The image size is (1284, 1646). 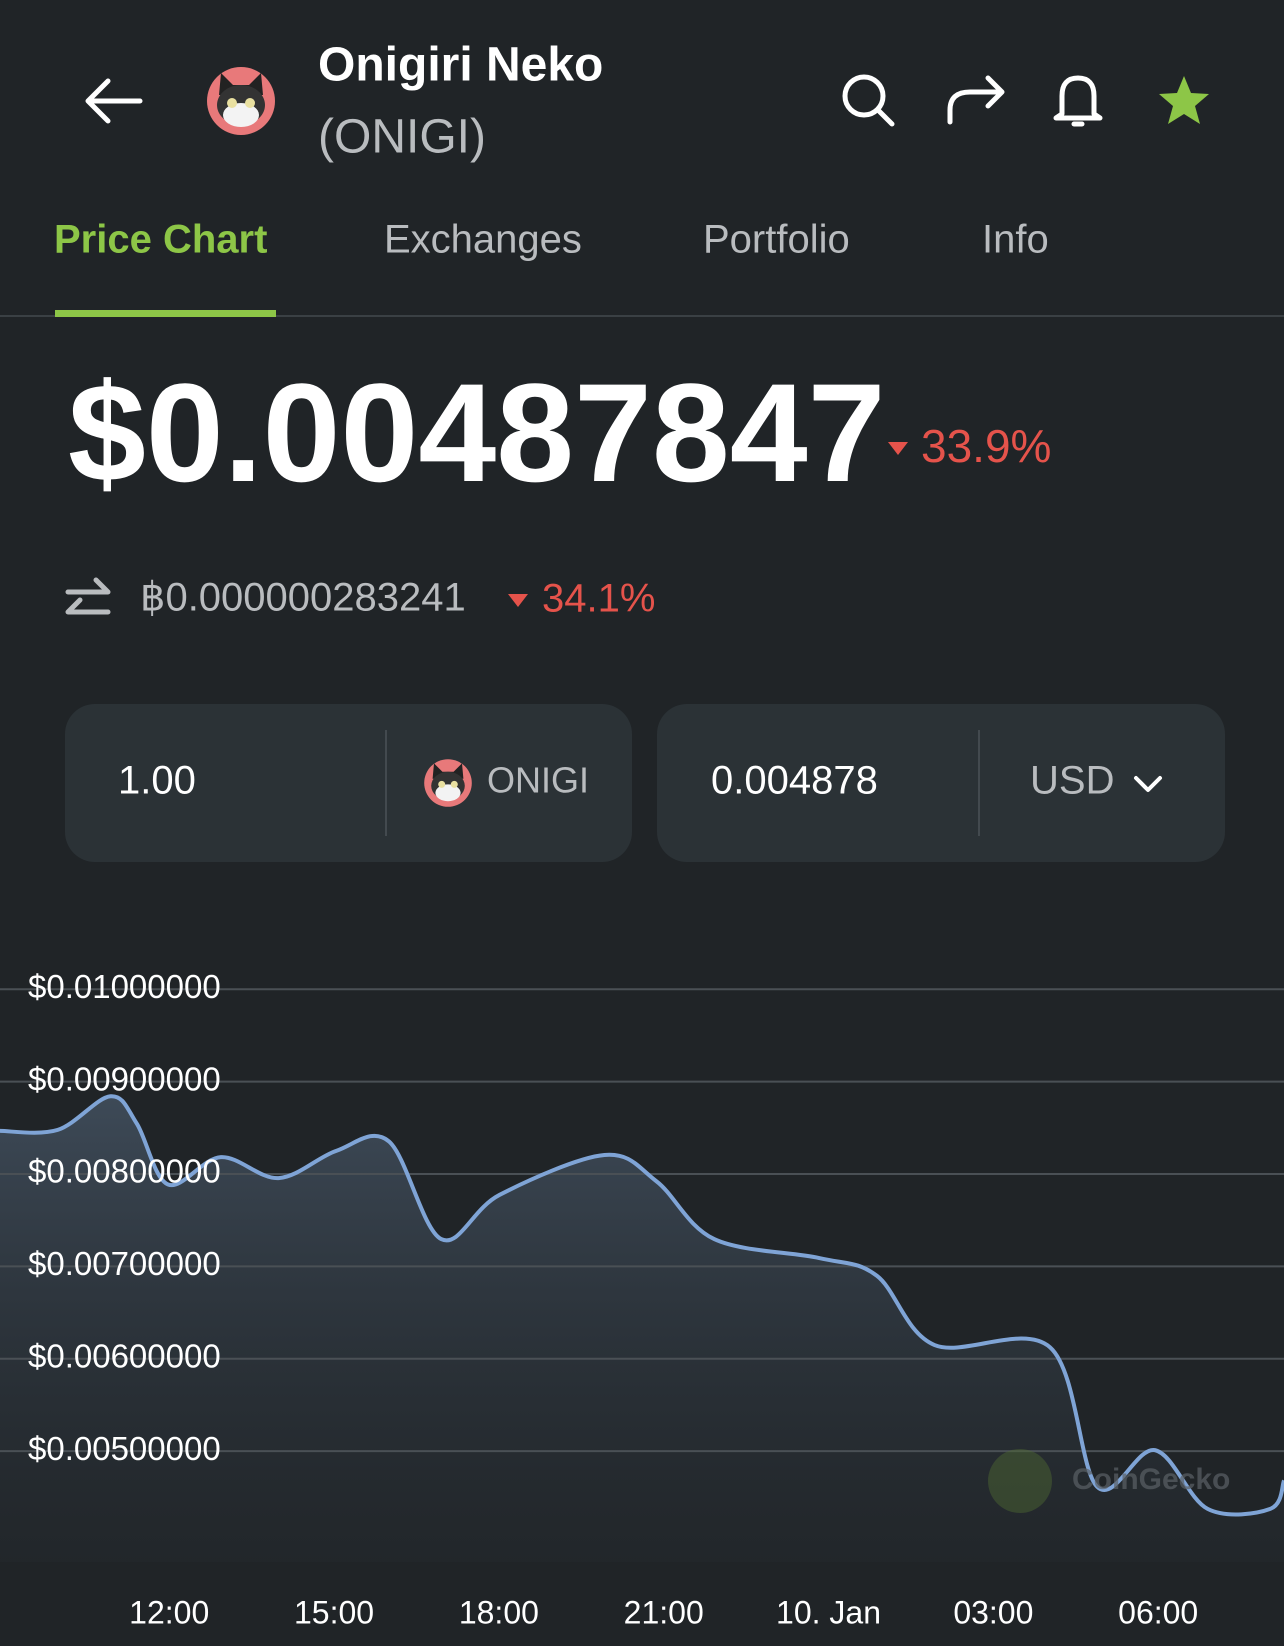 I want to click on coin-name: Onigiri Neko, so click(x=460, y=65).